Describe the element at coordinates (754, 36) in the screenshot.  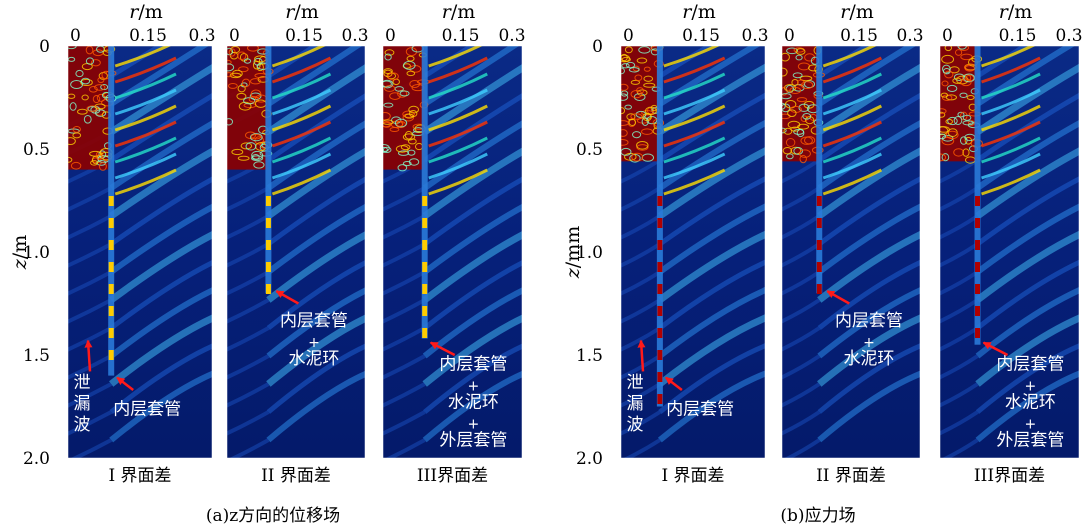
I see `x-tick-label: 0.3` at that location.